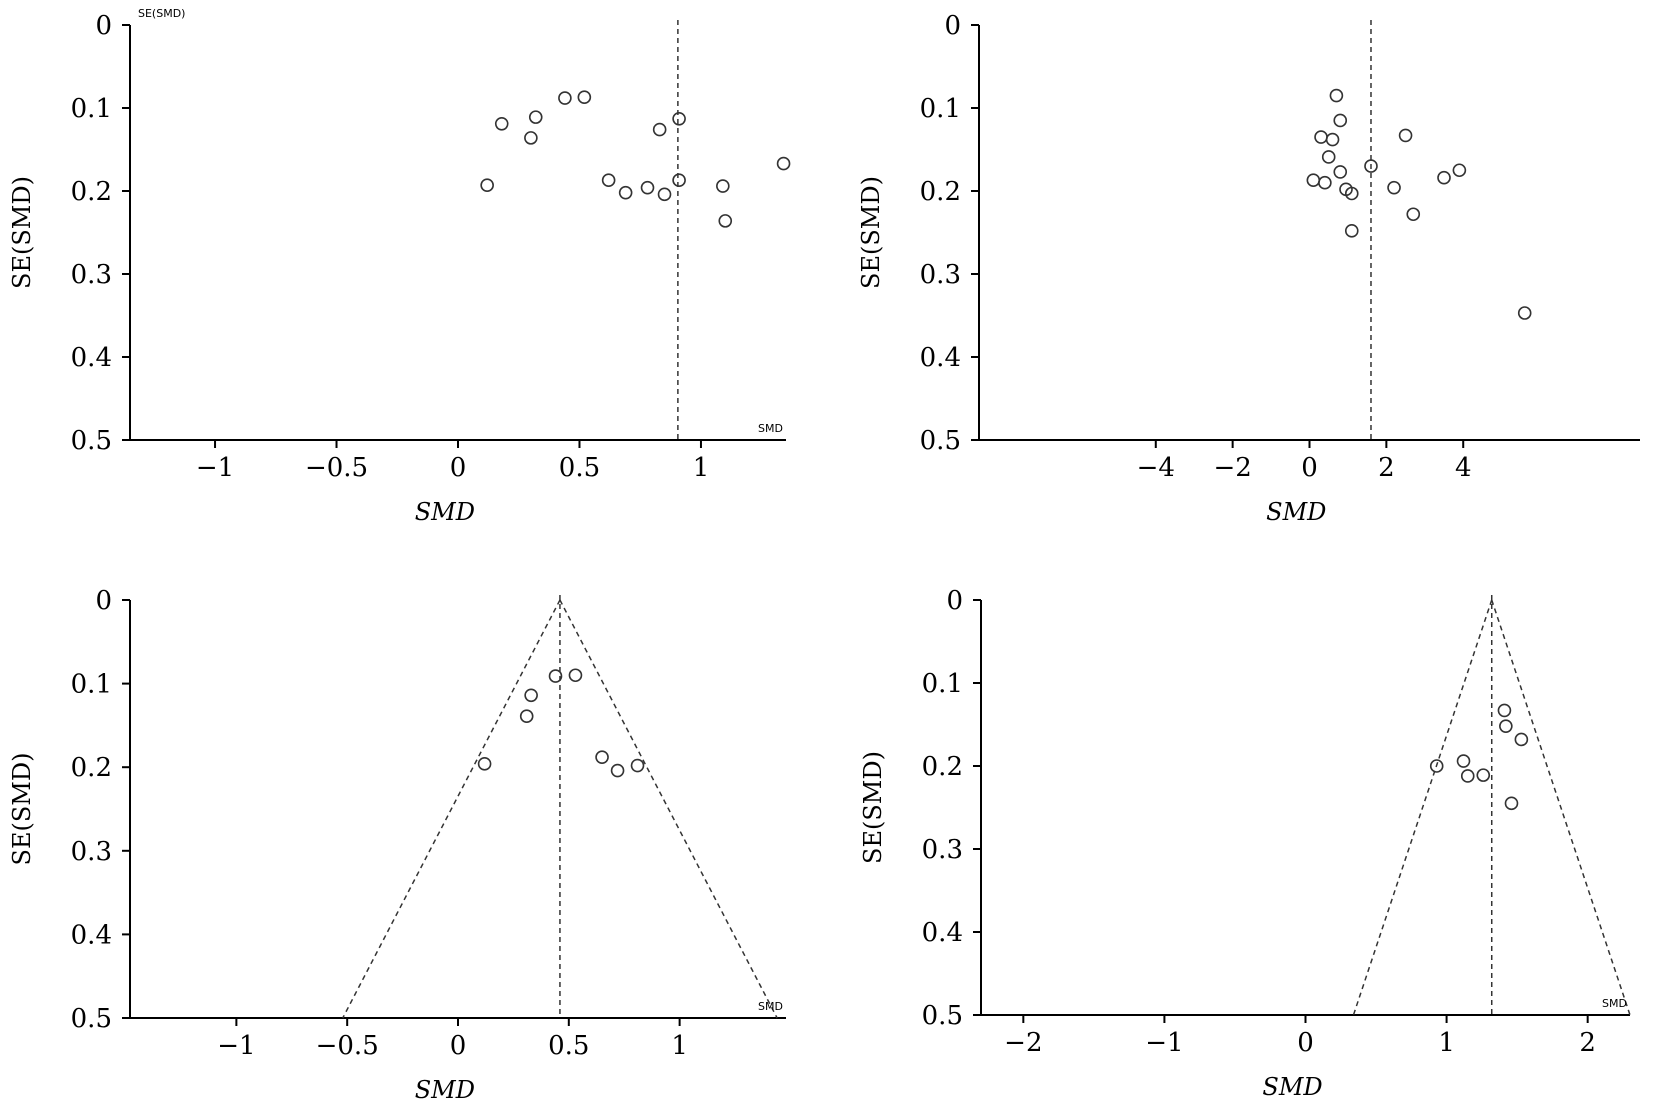 The height and width of the screenshot is (1105, 1654). I want to click on corner-label-se: SE(SMD), so click(161, 13).